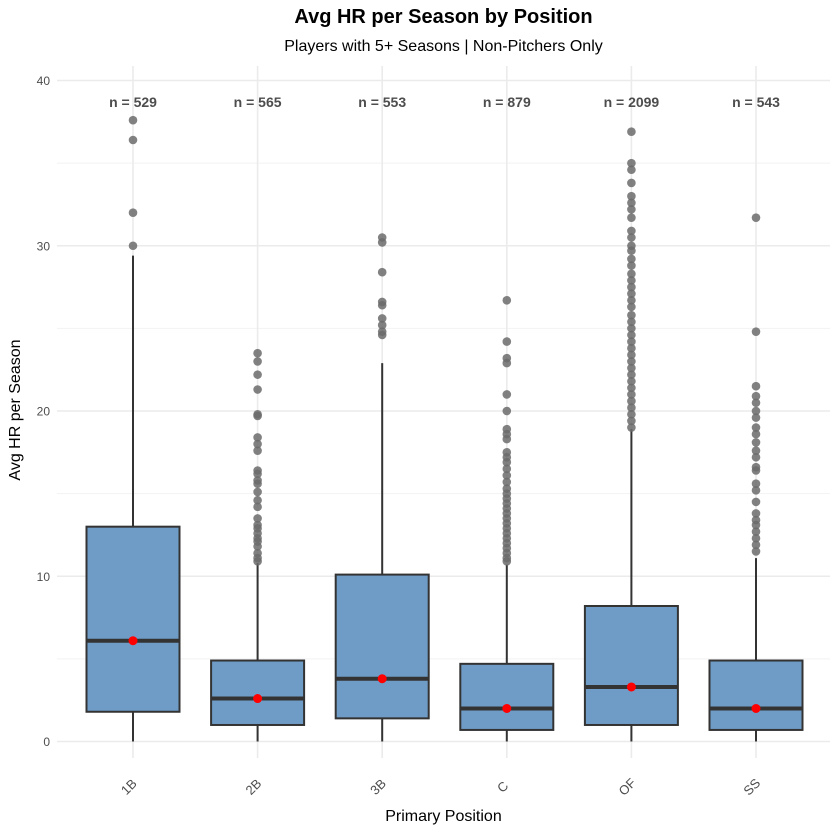 This screenshot has width=840, height=840. I want to click on n-label-OF: n = 2099, so click(632, 102).